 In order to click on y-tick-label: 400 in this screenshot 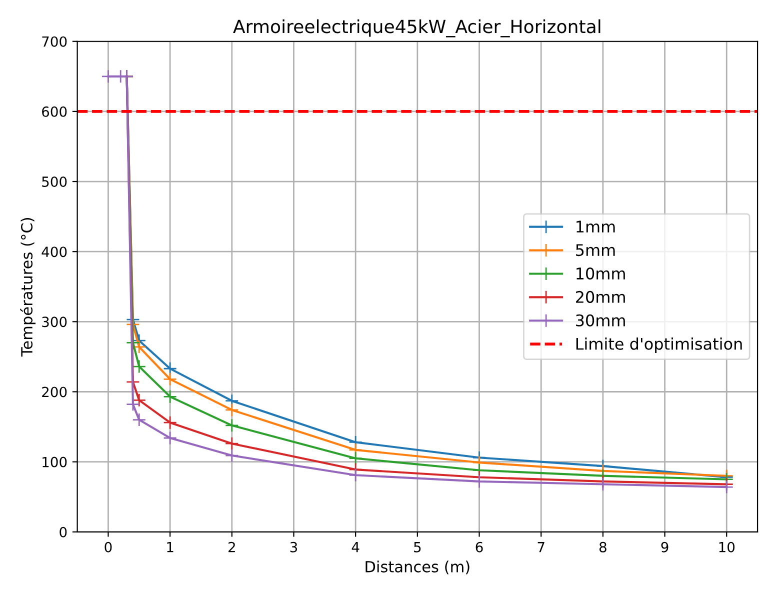, I will do `click(54, 252)`.